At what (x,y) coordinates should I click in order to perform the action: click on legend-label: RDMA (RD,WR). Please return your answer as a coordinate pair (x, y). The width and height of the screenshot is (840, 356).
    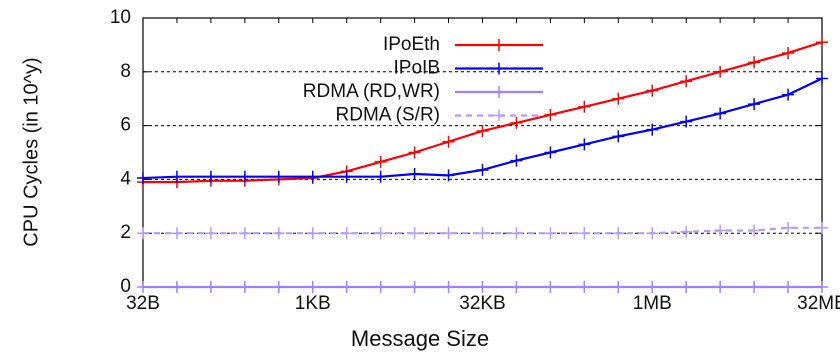
    Looking at the image, I should click on (371, 91).